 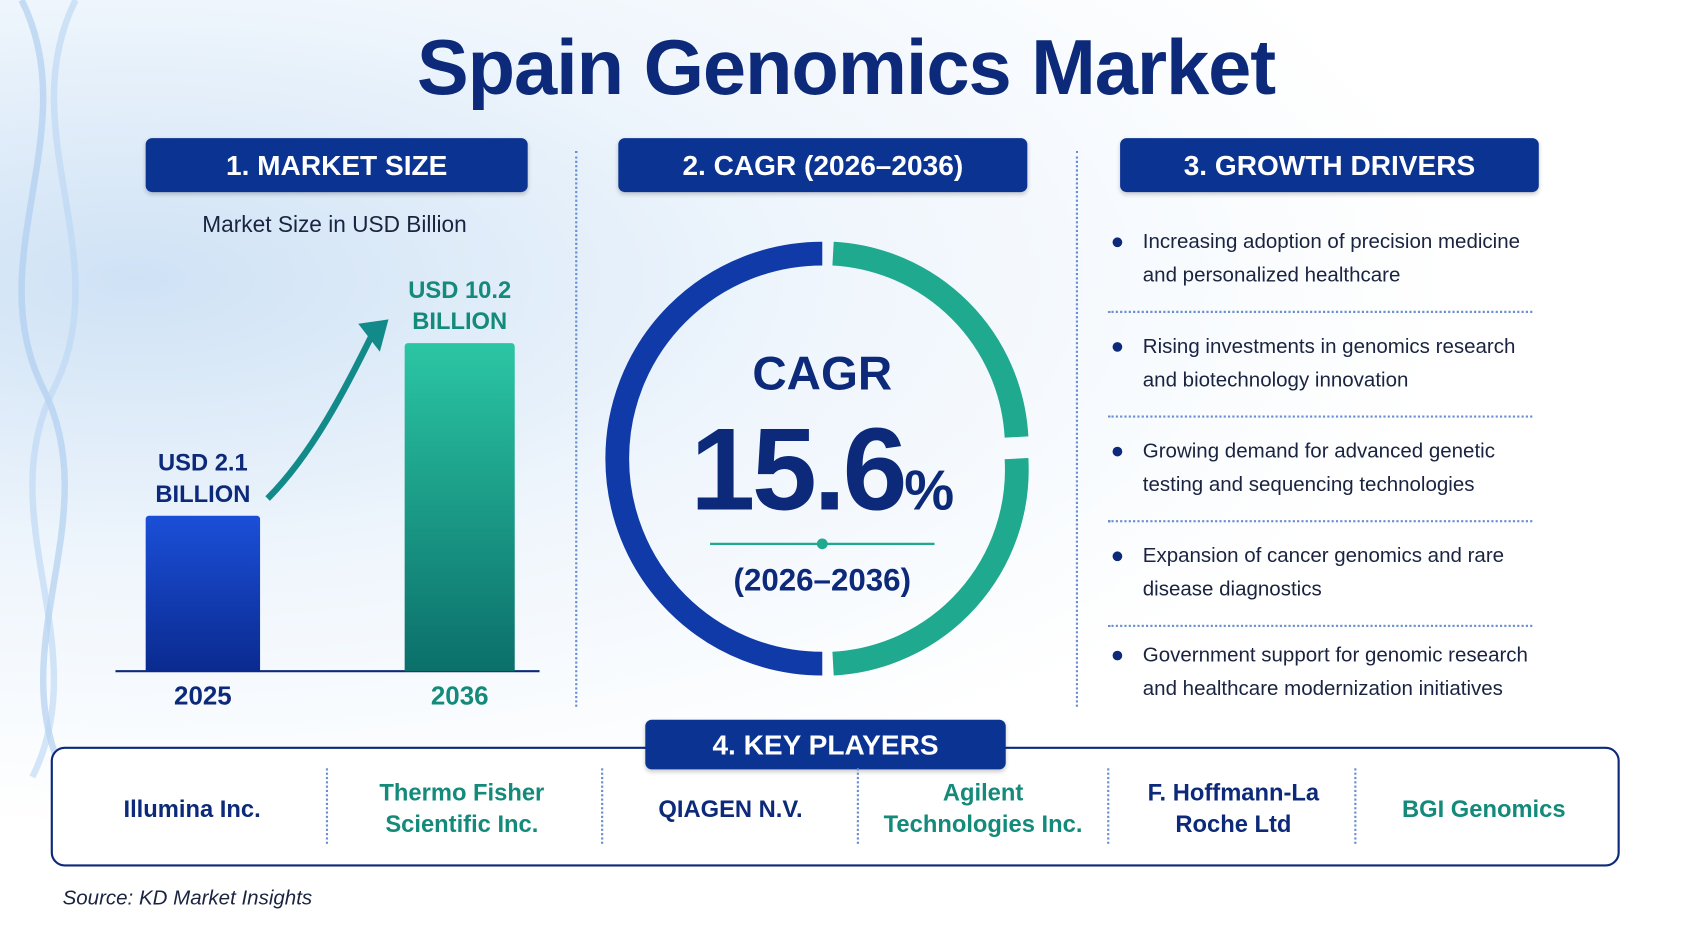 I want to click on source: Source: KD Market Insights, so click(x=187, y=898).